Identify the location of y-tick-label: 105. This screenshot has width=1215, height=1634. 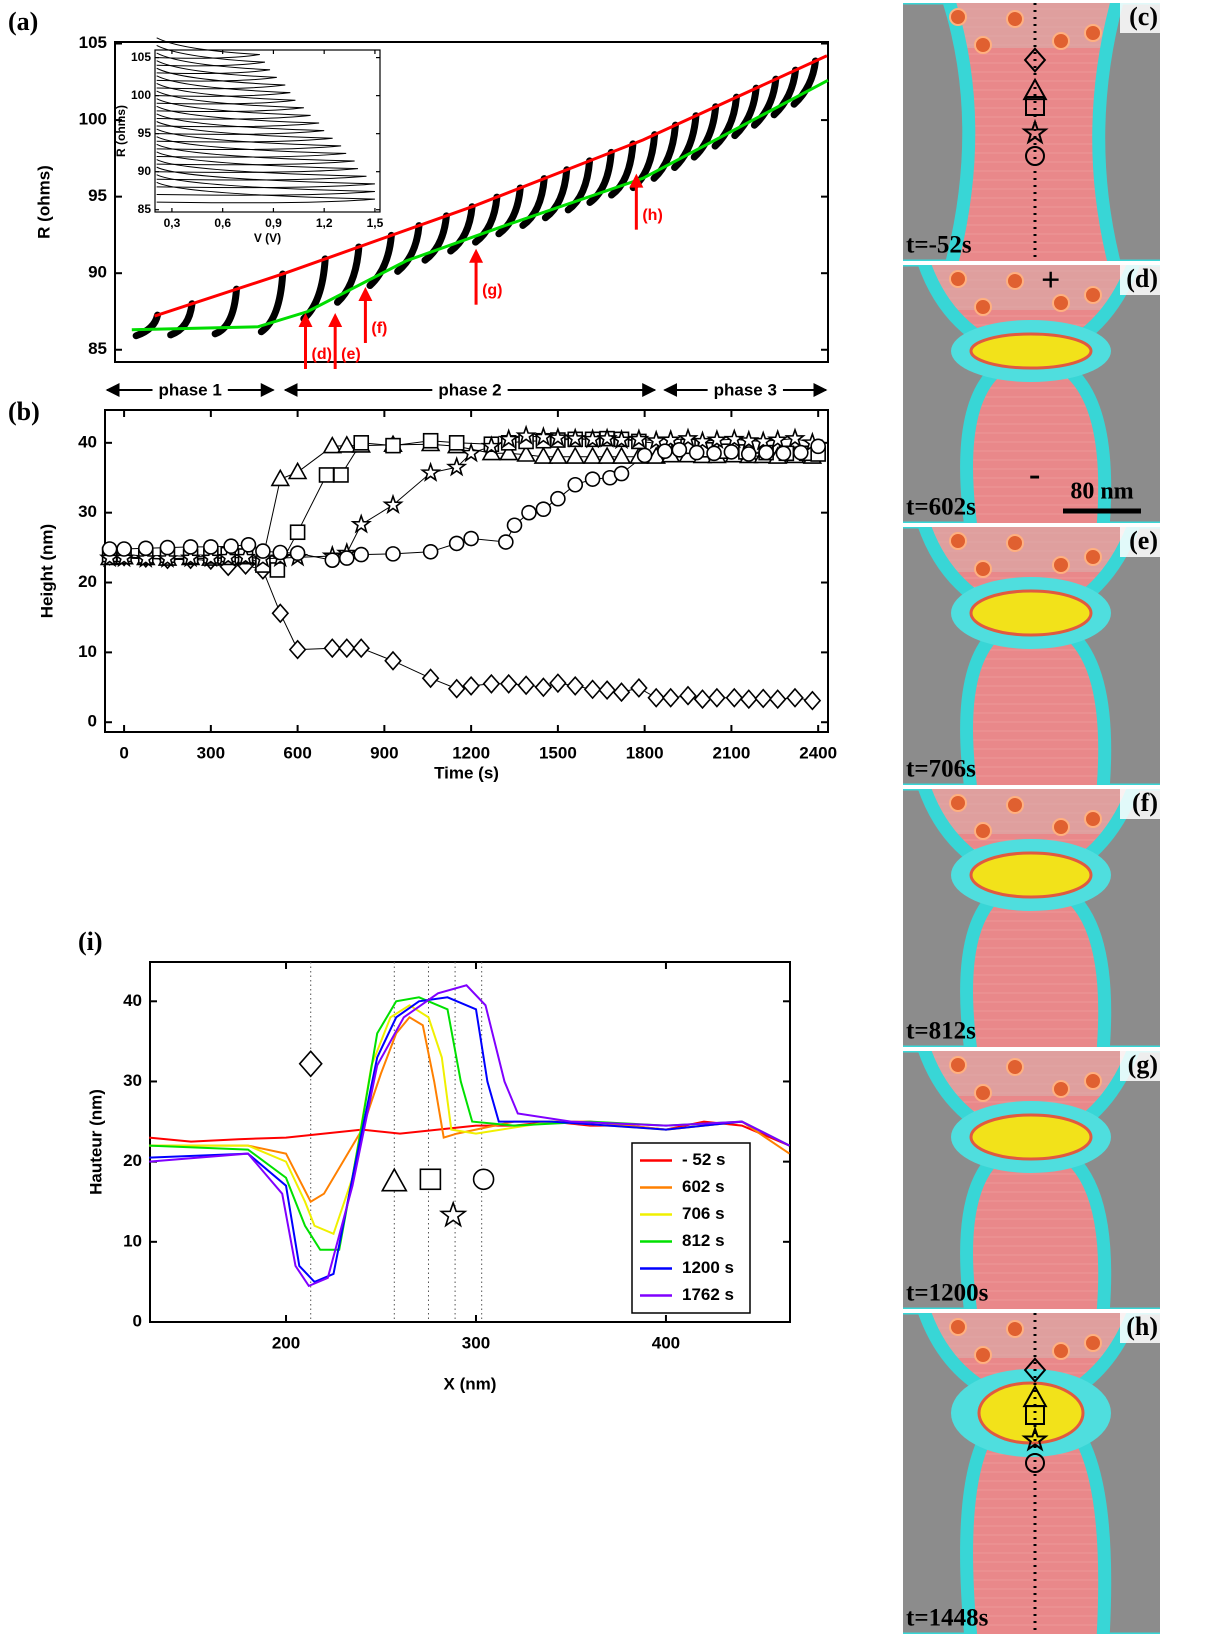
(141, 57).